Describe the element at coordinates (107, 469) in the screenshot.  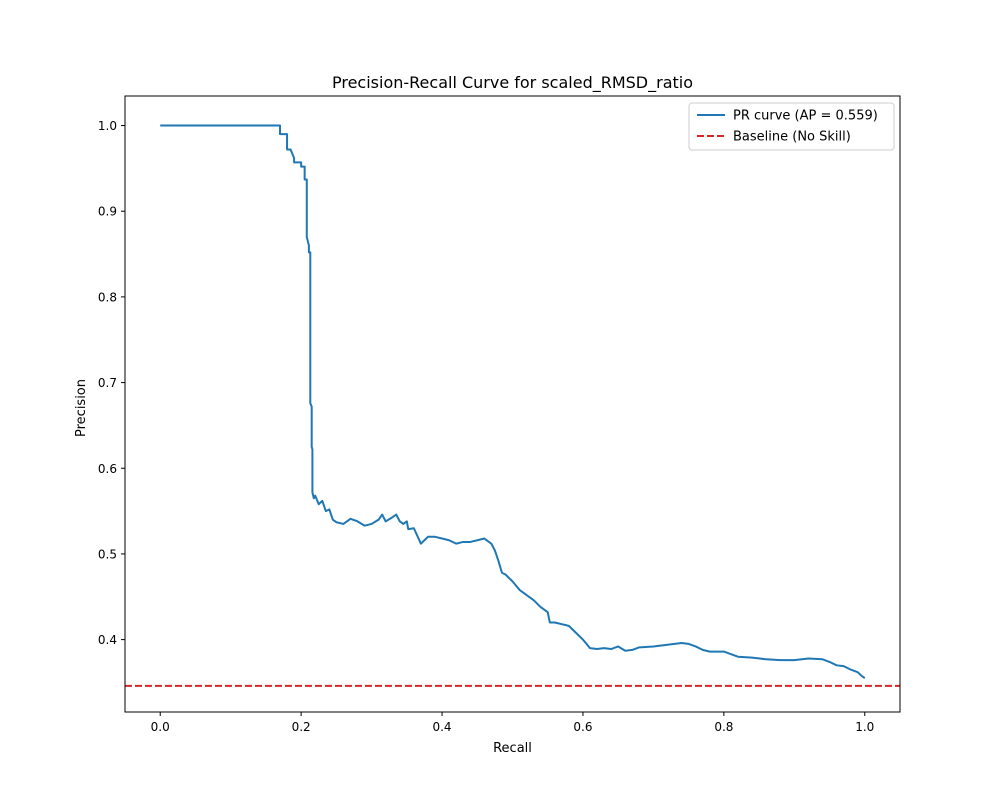
I see `y-tick-label: 0.6` at that location.